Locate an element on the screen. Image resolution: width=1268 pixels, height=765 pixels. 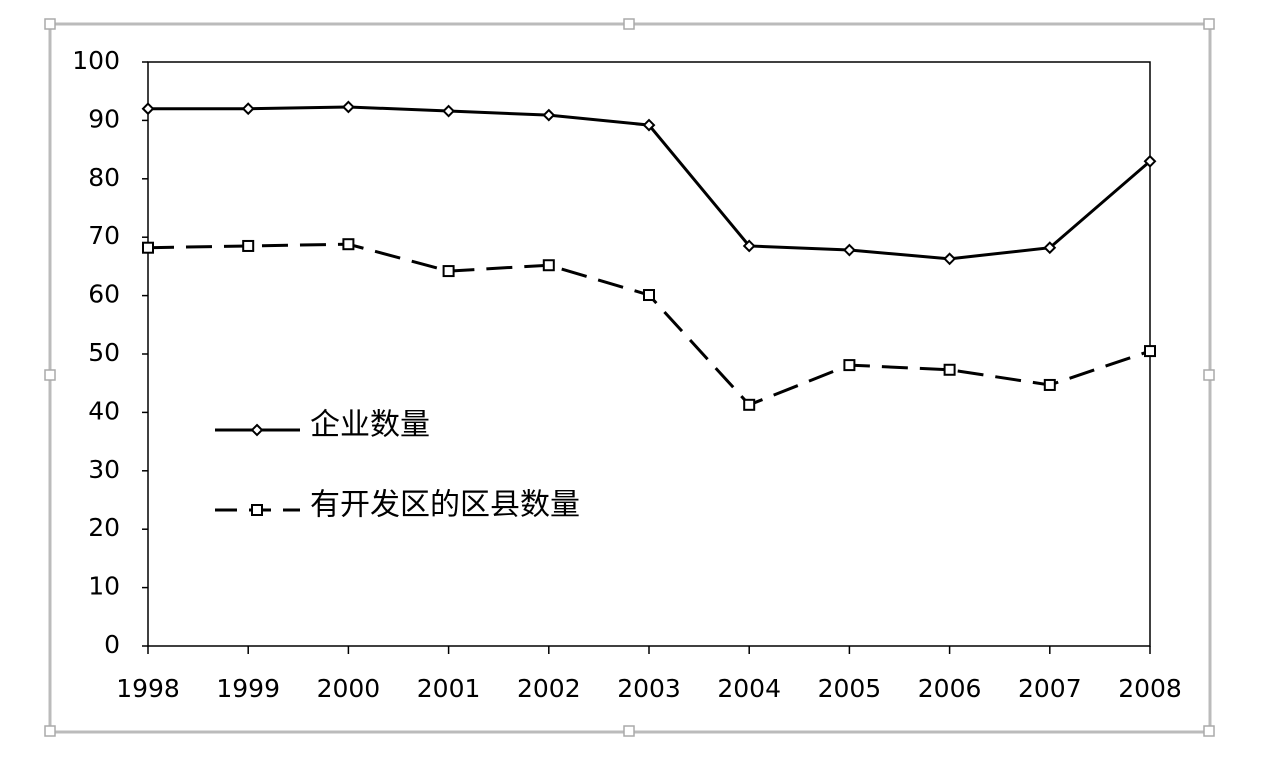
y-tick-label: 80 is located at coordinates (104, 177).